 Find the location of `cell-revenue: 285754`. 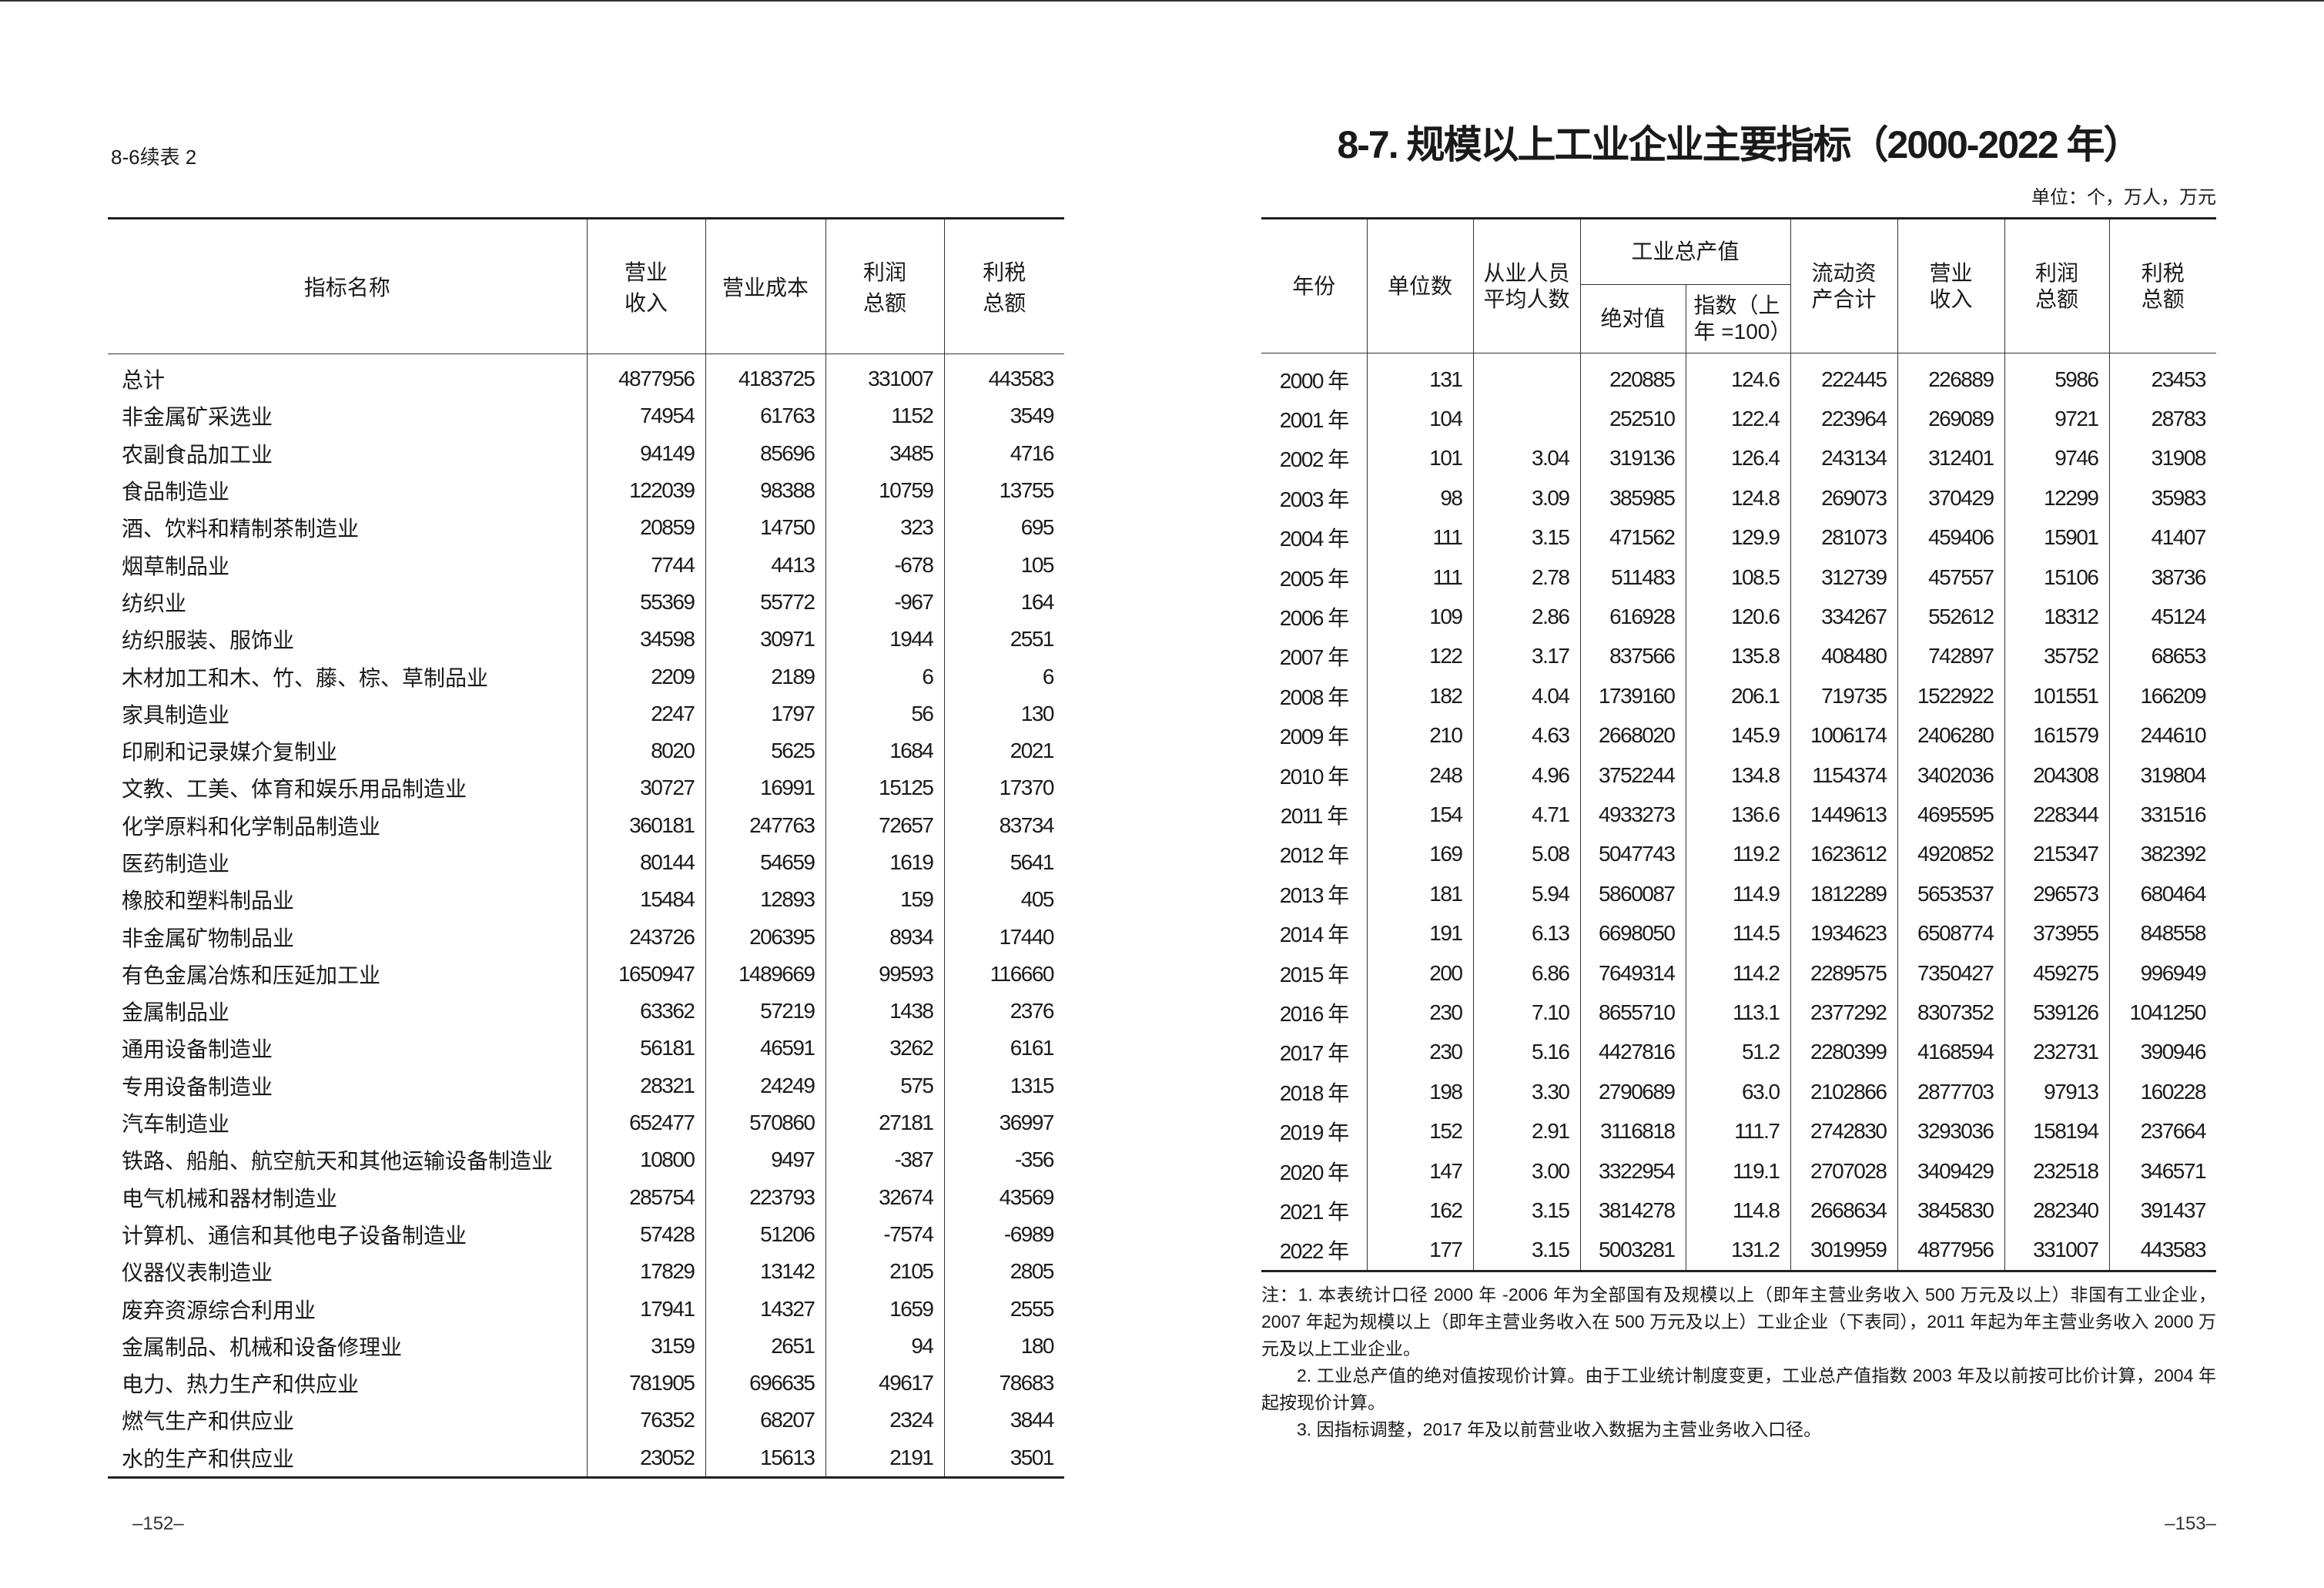

cell-revenue: 285754 is located at coordinates (645, 1197).